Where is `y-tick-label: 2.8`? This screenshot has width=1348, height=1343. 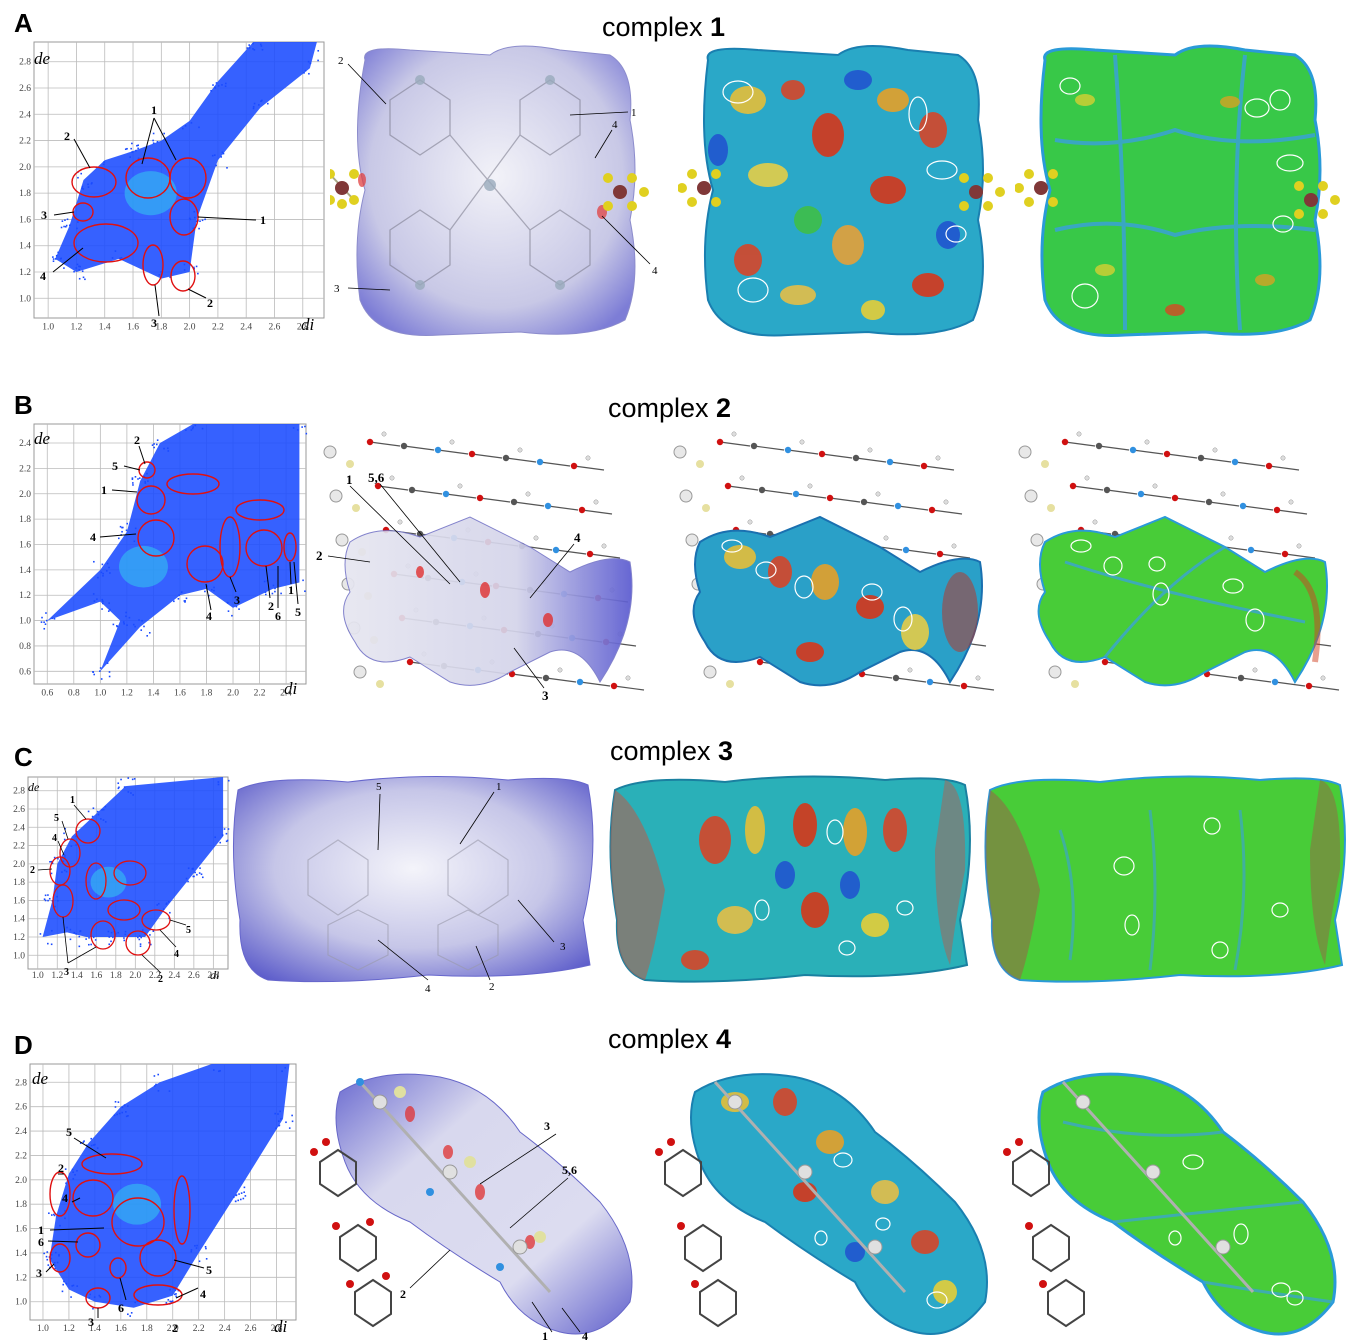 y-tick-label: 2.8 is located at coordinates (21, 1083).